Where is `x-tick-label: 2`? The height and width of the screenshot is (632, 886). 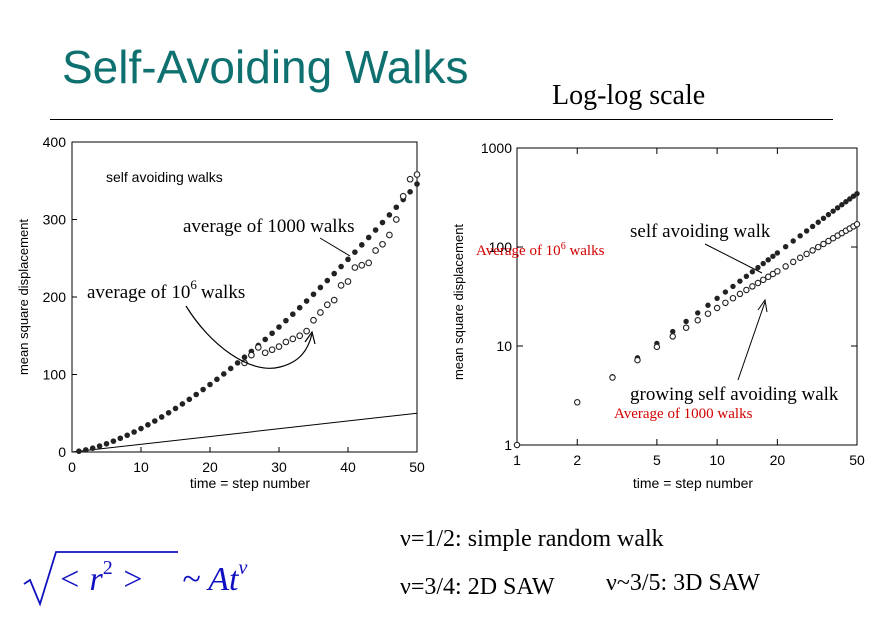 x-tick-label: 2 is located at coordinates (577, 460).